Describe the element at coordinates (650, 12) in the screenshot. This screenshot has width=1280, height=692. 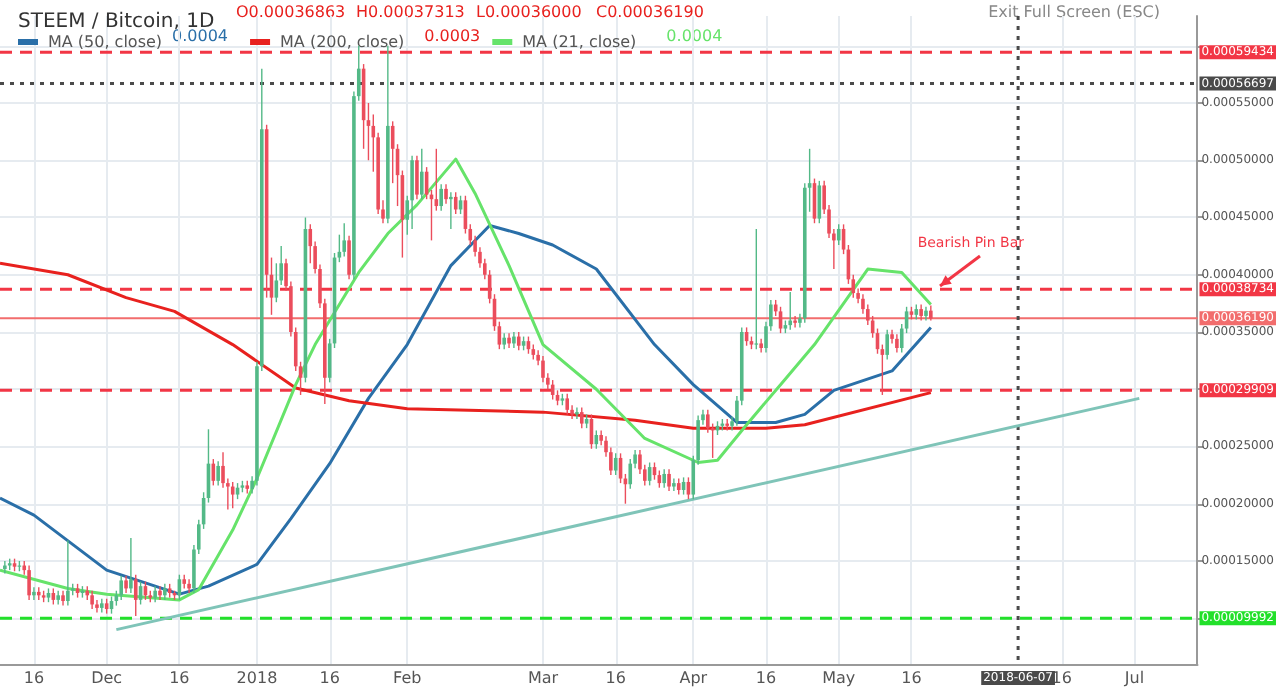
I see `annotation: C0.00036190` at that location.